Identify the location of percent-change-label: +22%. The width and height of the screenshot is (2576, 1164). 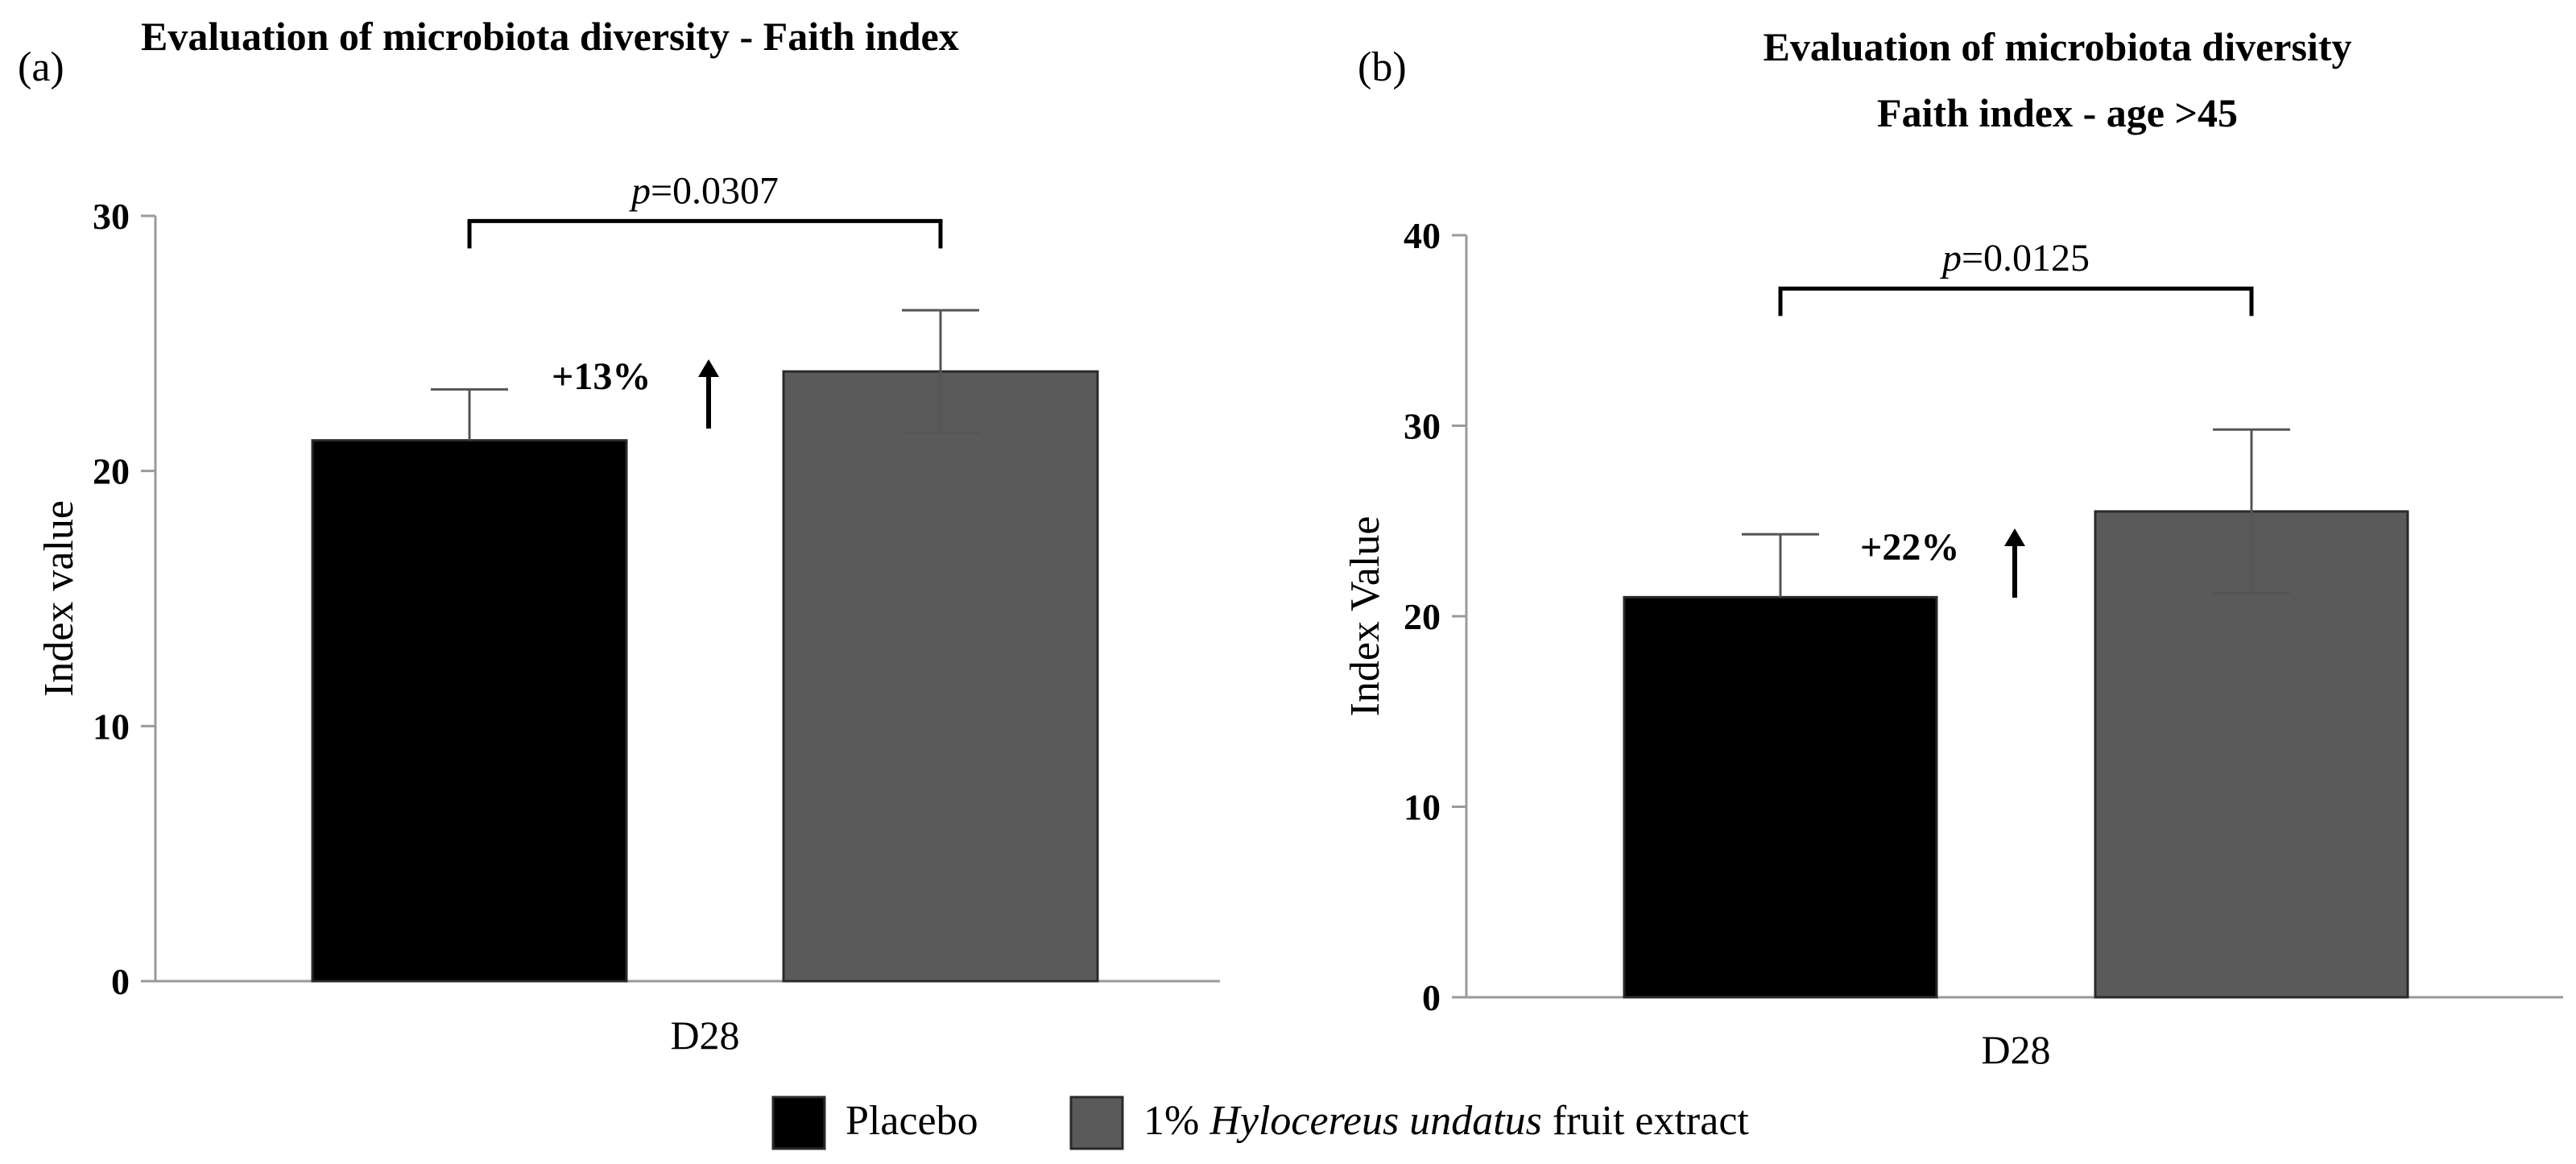
(1910, 548).